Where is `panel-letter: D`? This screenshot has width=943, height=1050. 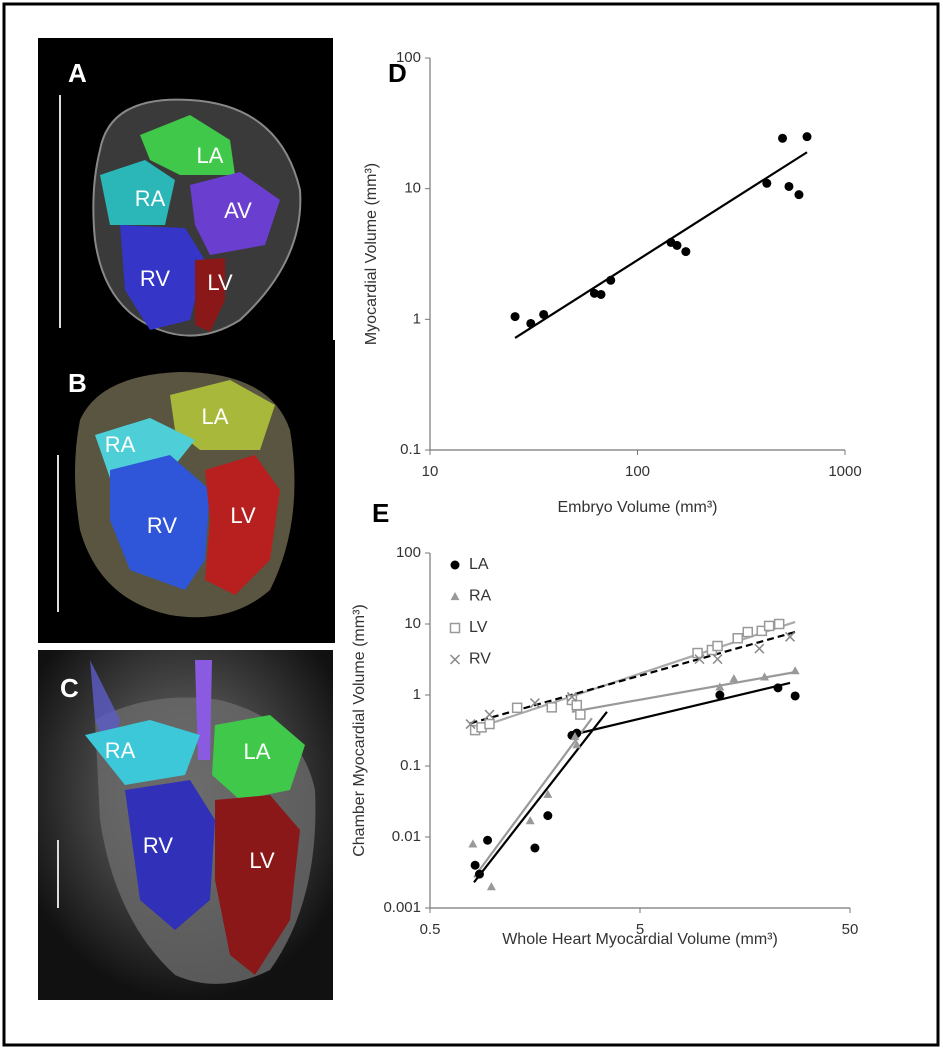
panel-letter: D is located at coordinates (397, 73).